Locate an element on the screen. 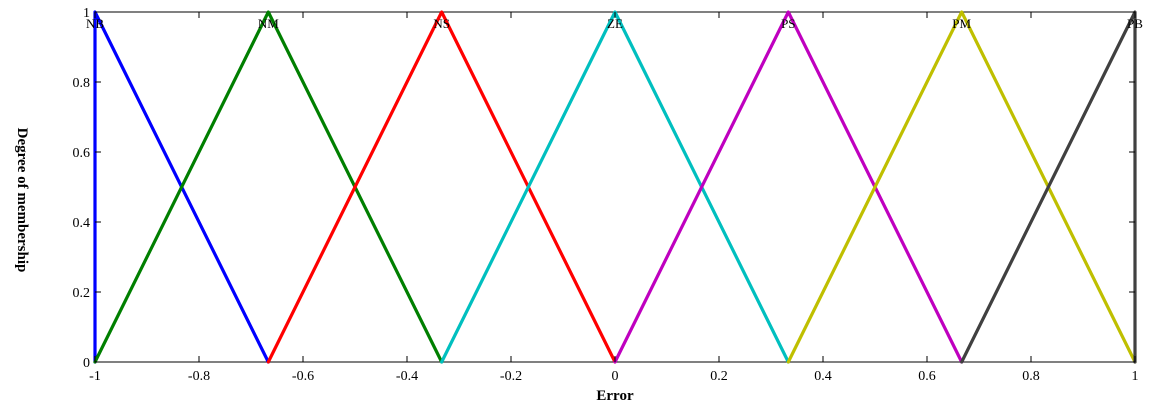 The width and height of the screenshot is (1158, 407). series-label-nb: NB is located at coordinates (95, 23).